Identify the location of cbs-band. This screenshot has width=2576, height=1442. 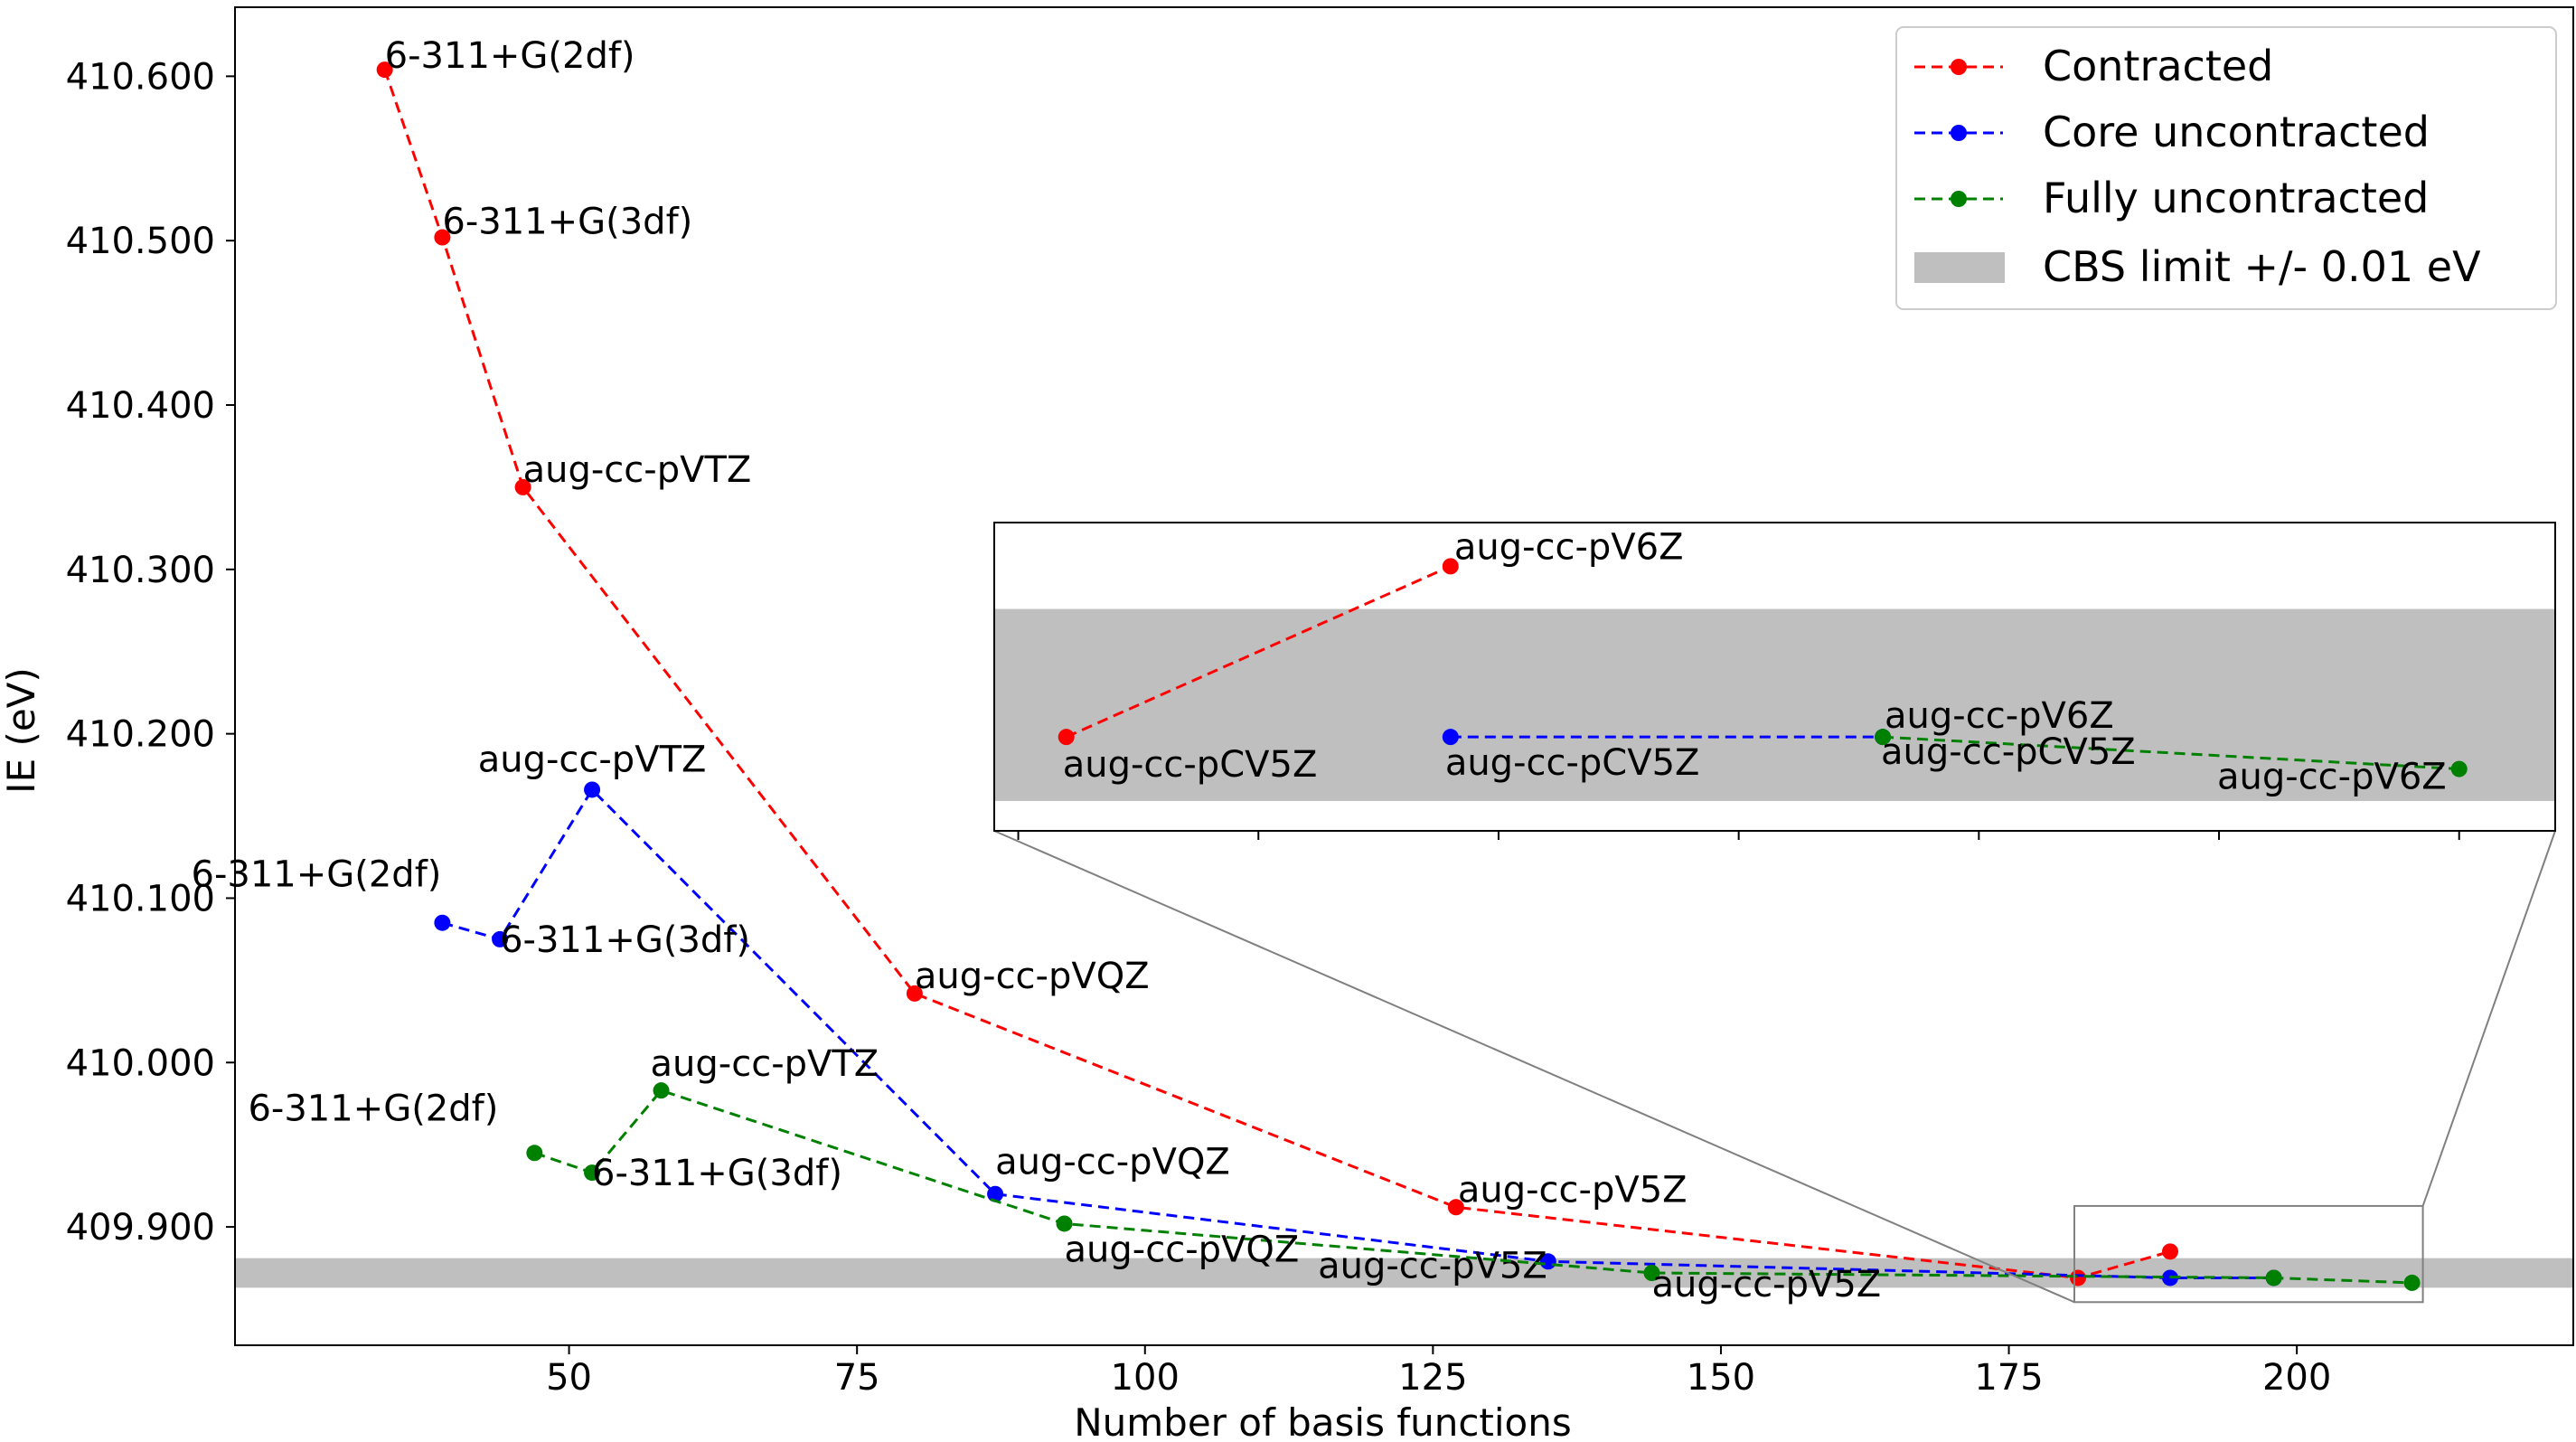
(1404, 1273).